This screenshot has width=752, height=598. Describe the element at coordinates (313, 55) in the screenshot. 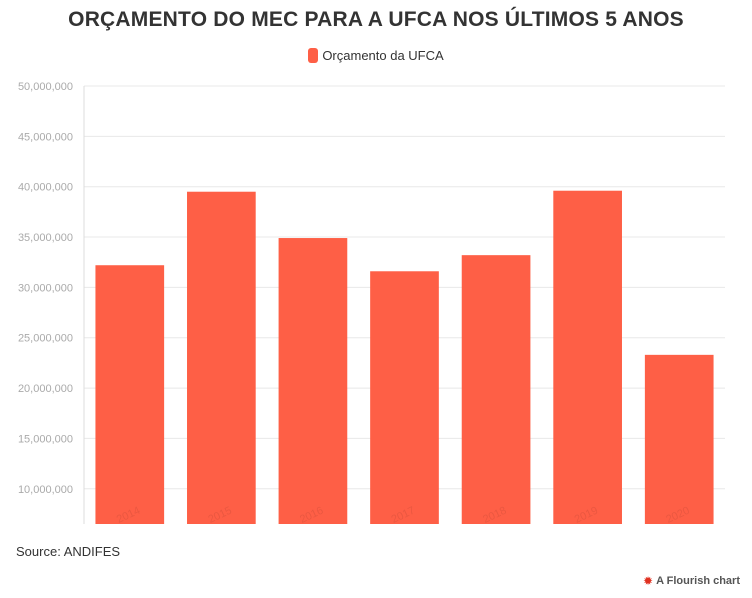

I see `legend-swatch` at that location.